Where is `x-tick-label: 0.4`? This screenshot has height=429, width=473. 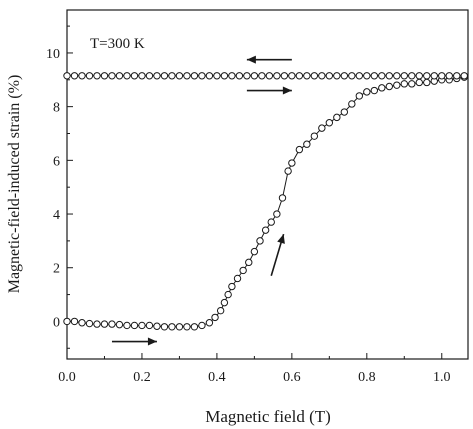 x-tick-label: 0.4 is located at coordinates (217, 377).